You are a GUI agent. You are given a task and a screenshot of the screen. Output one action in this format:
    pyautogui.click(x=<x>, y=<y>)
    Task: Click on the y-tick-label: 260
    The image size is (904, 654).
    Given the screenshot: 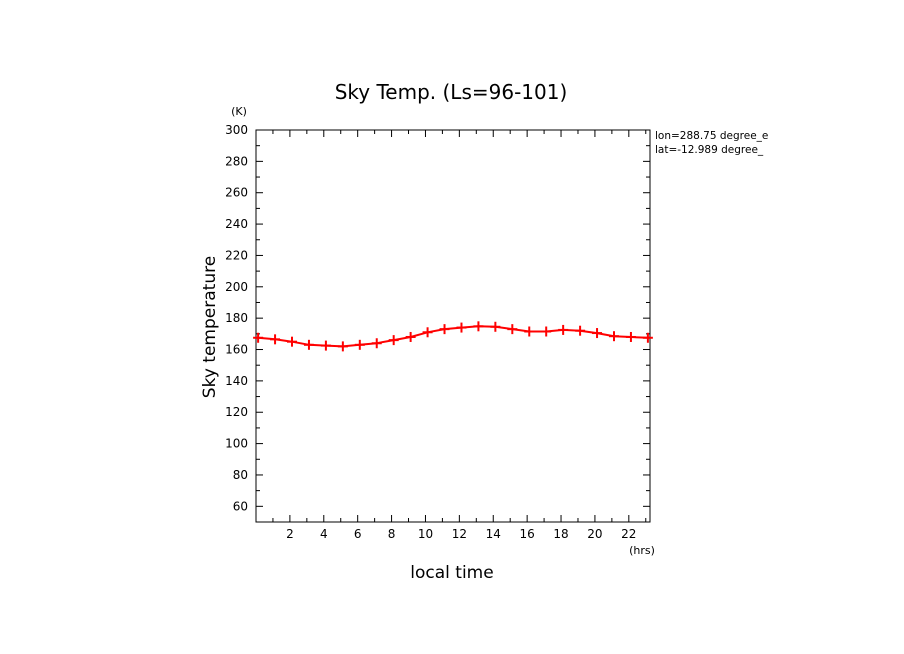 What is the action you would take?
    pyautogui.click(x=236, y=193)
    